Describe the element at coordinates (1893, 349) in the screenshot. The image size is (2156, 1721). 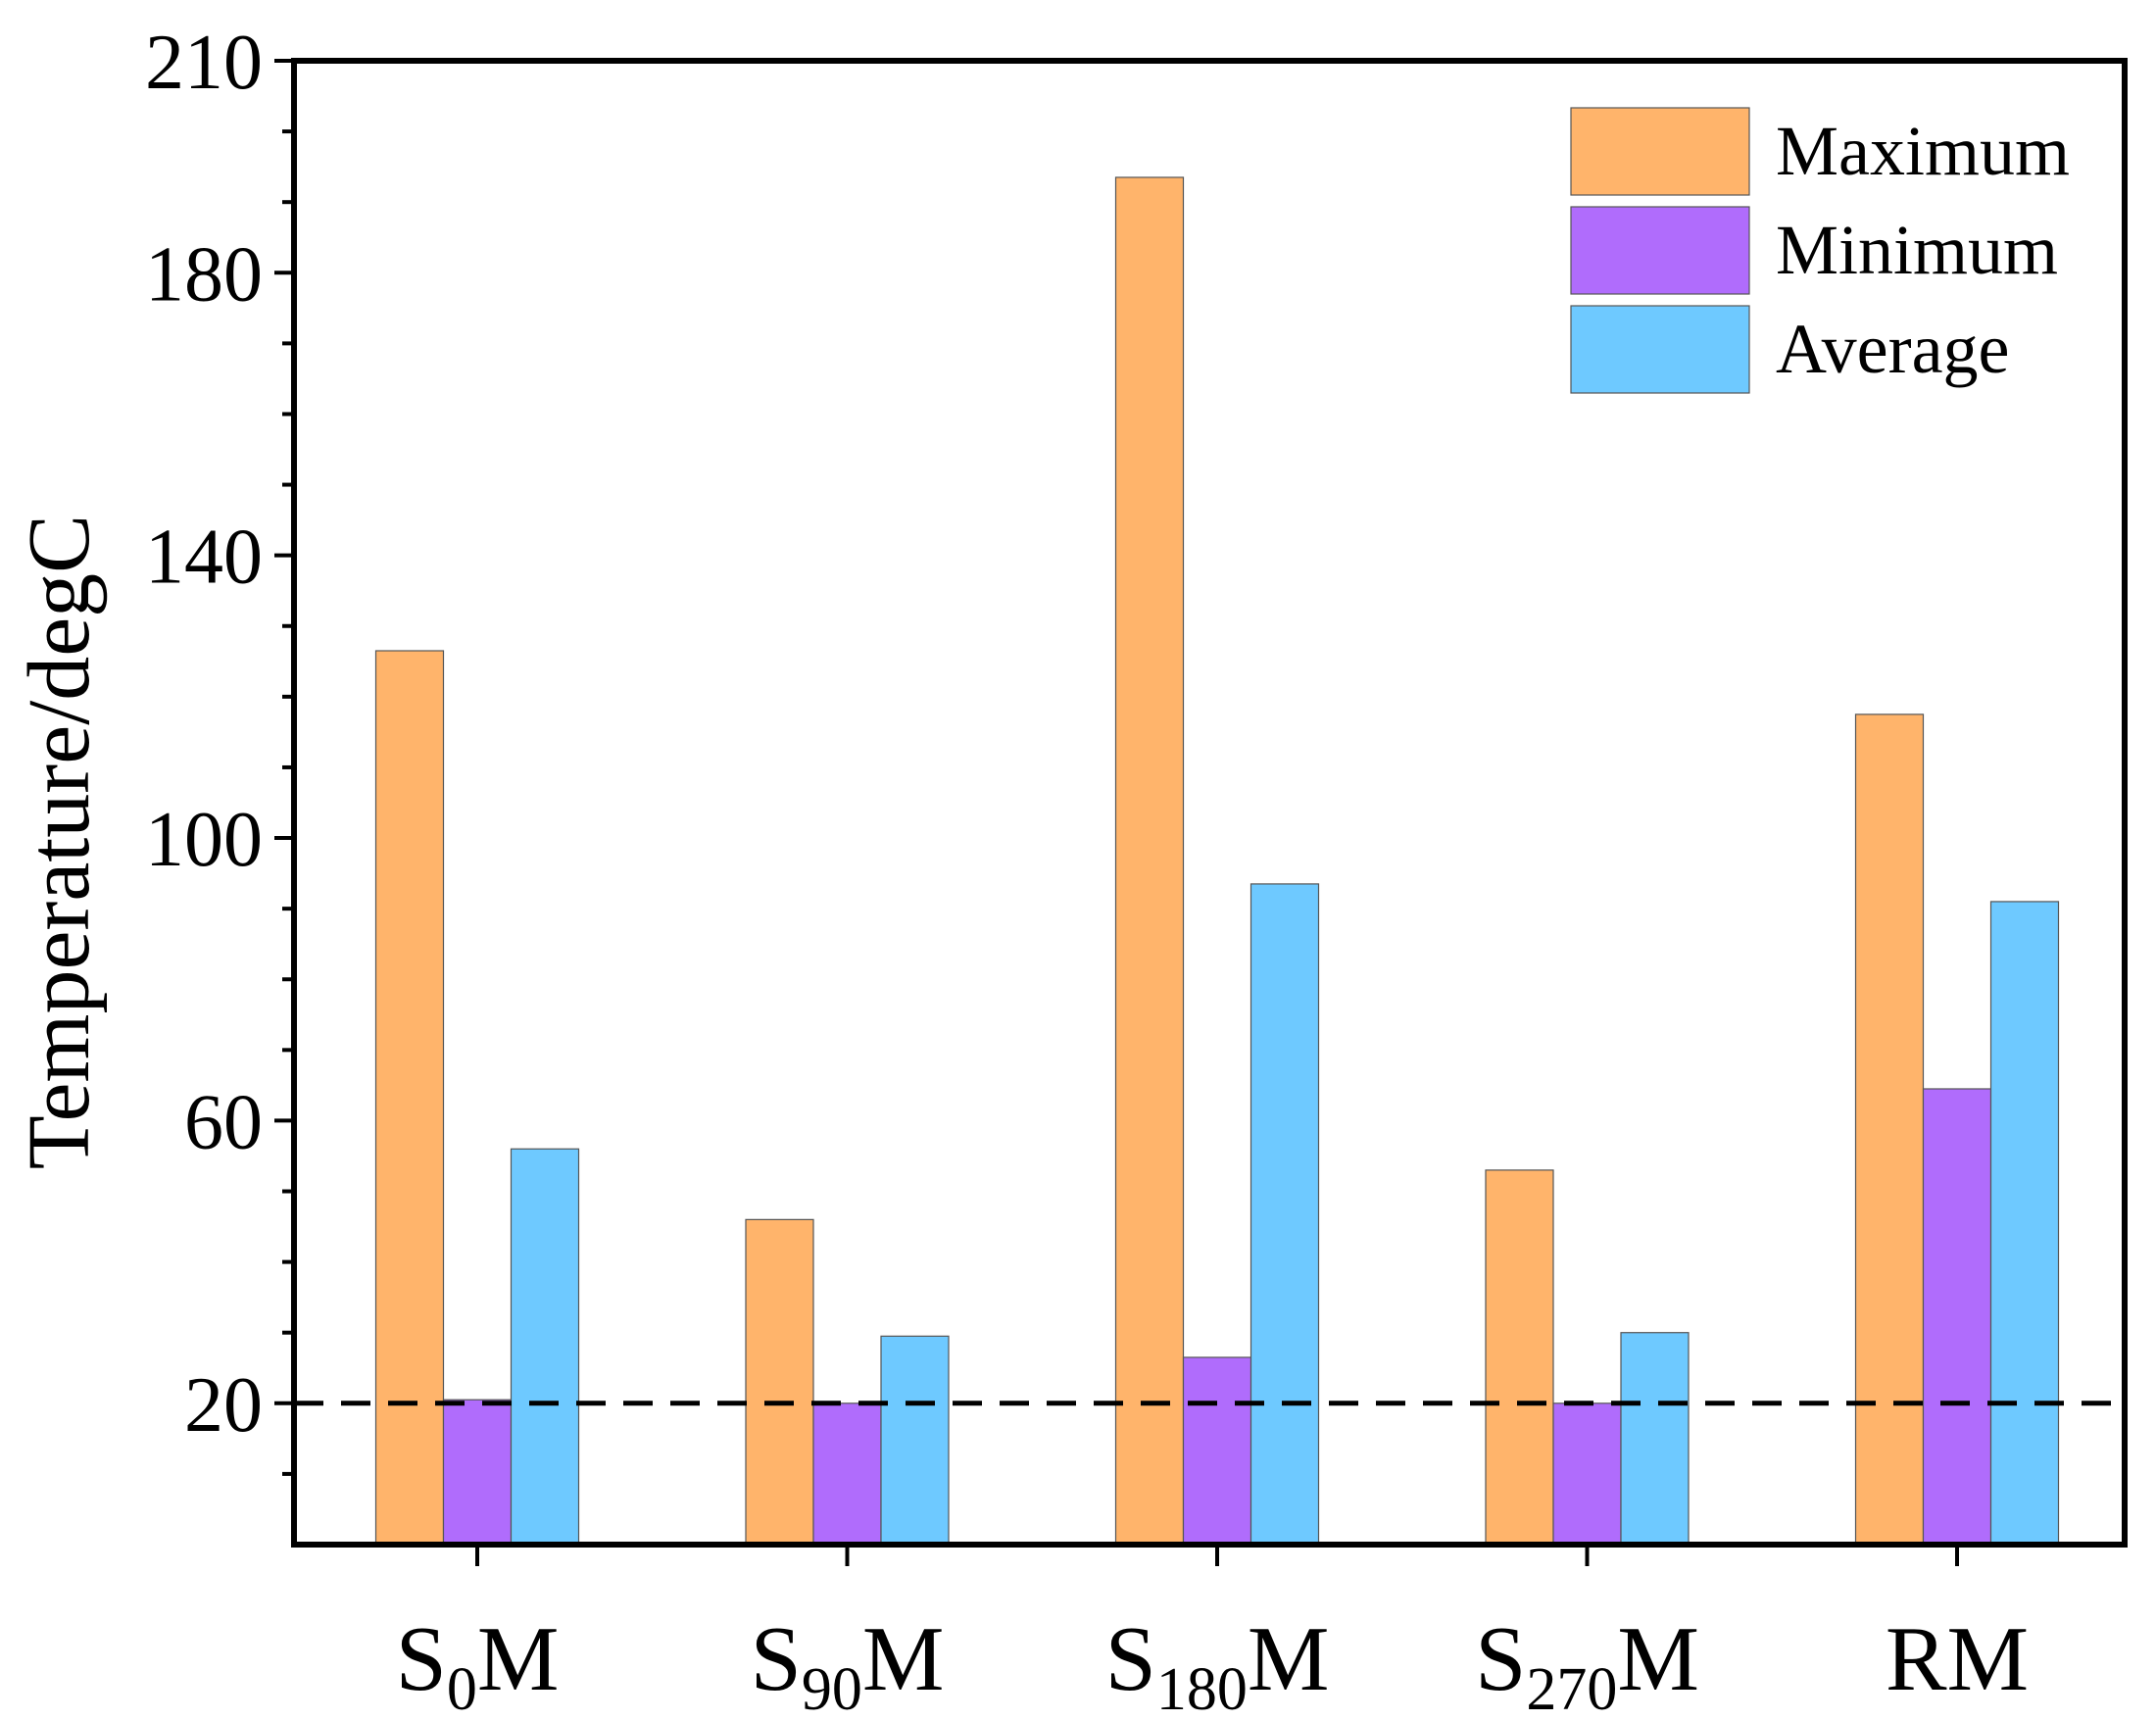
I see `legend-label-average: Average` at that location.